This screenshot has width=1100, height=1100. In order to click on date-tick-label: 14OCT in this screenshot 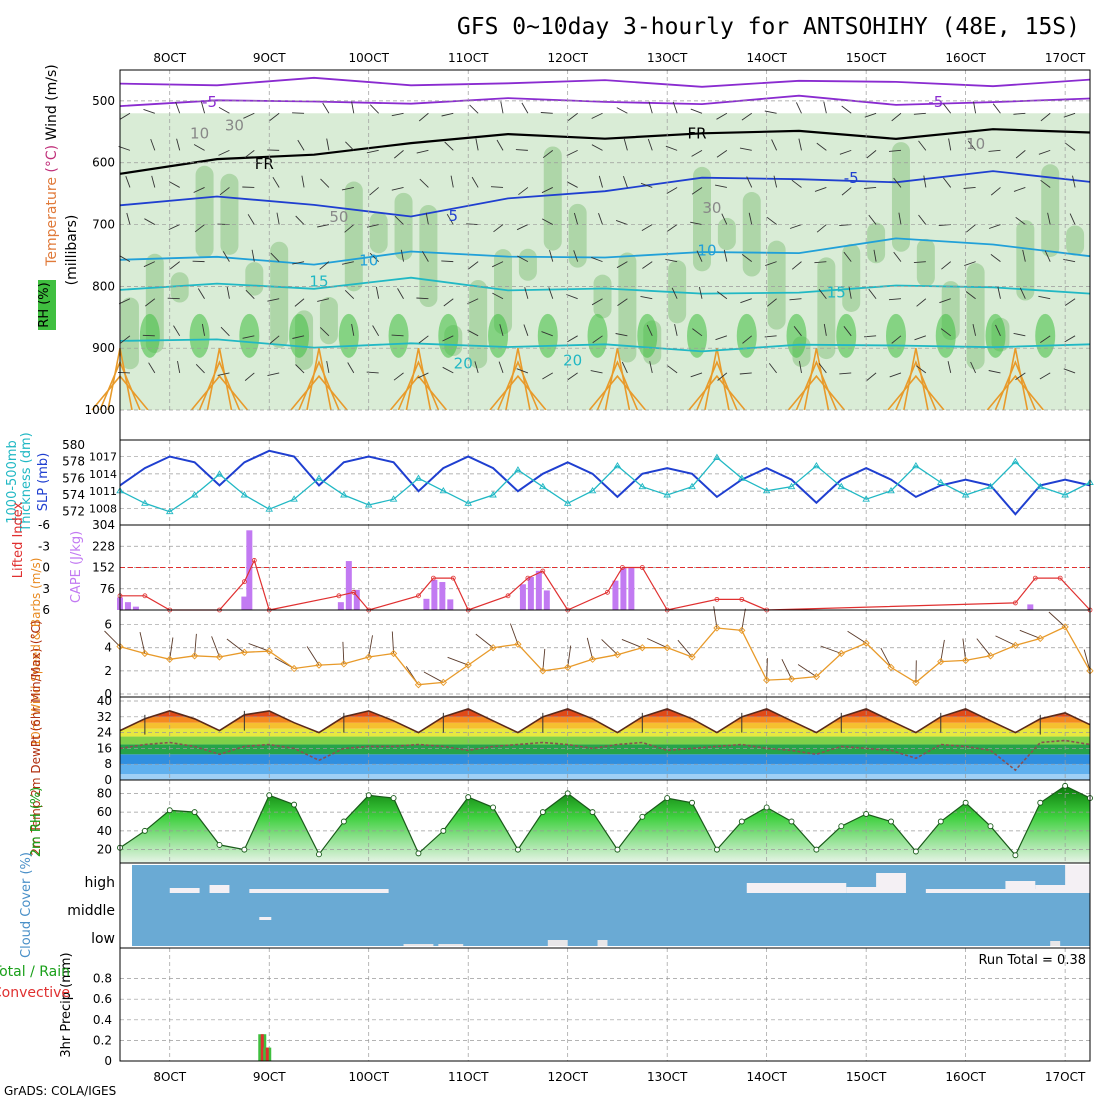, I will do `click(766, 1077)`.